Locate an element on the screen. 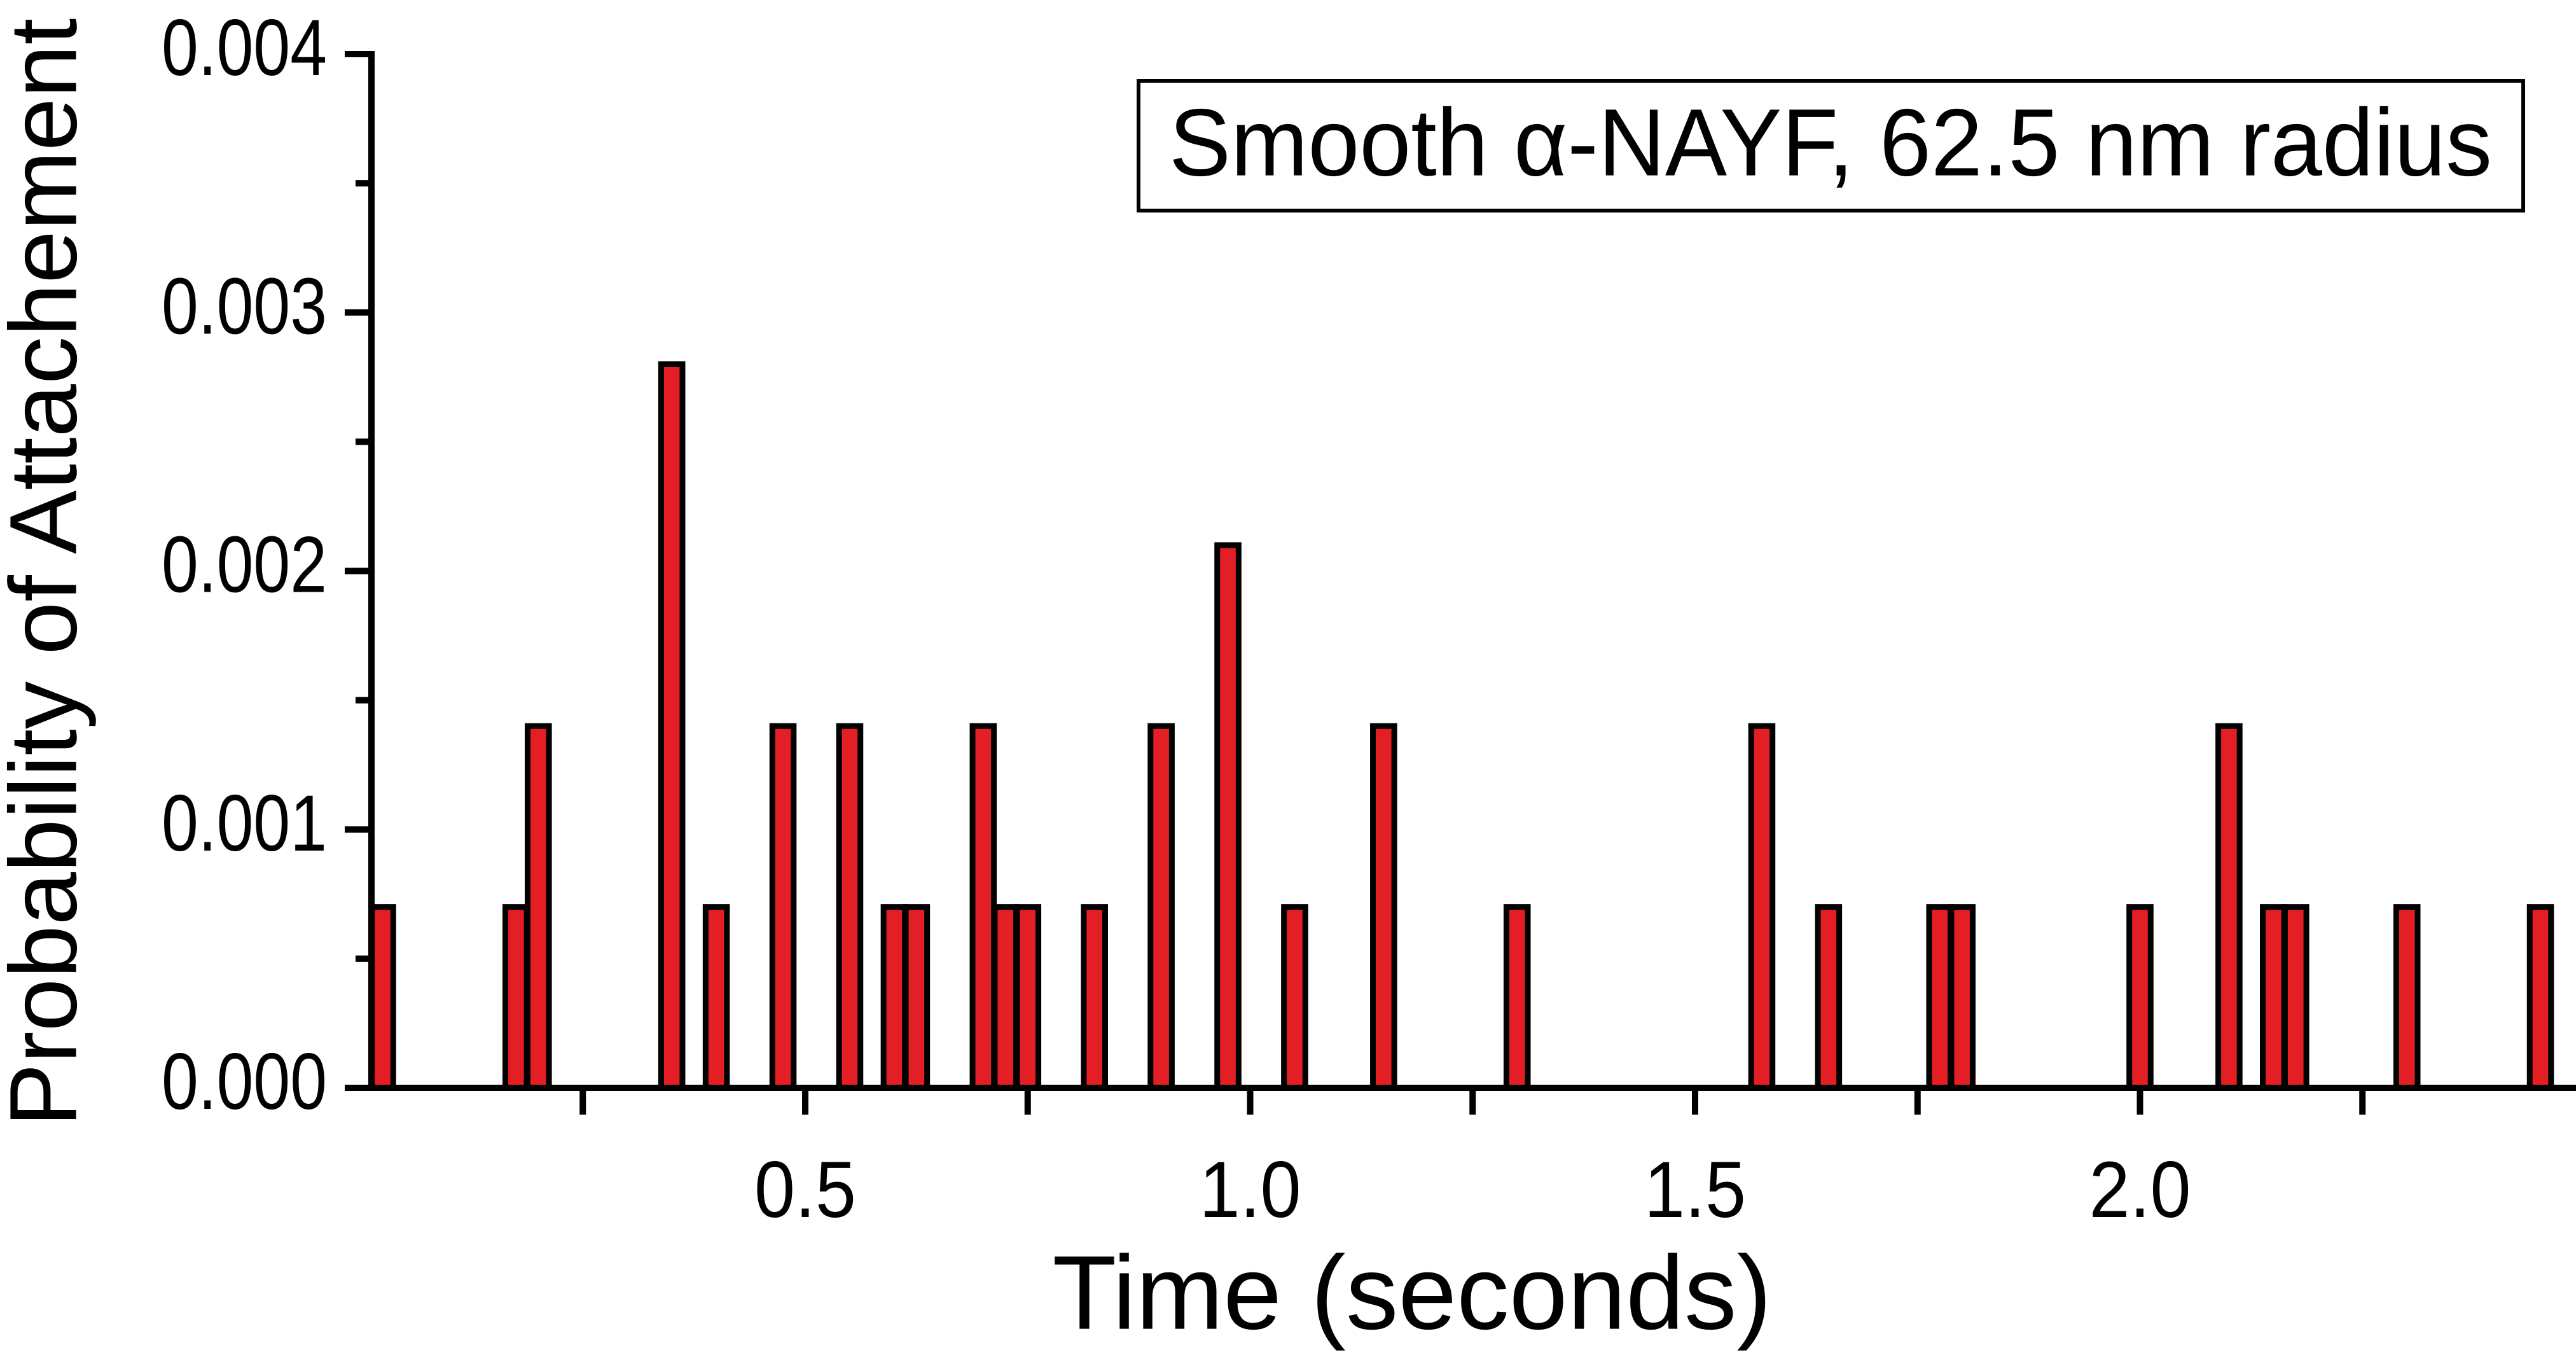 This screenshot has width=2576, height=1371. x-axis-title: Time (seconds) is located at coordinates (1412, 1292).